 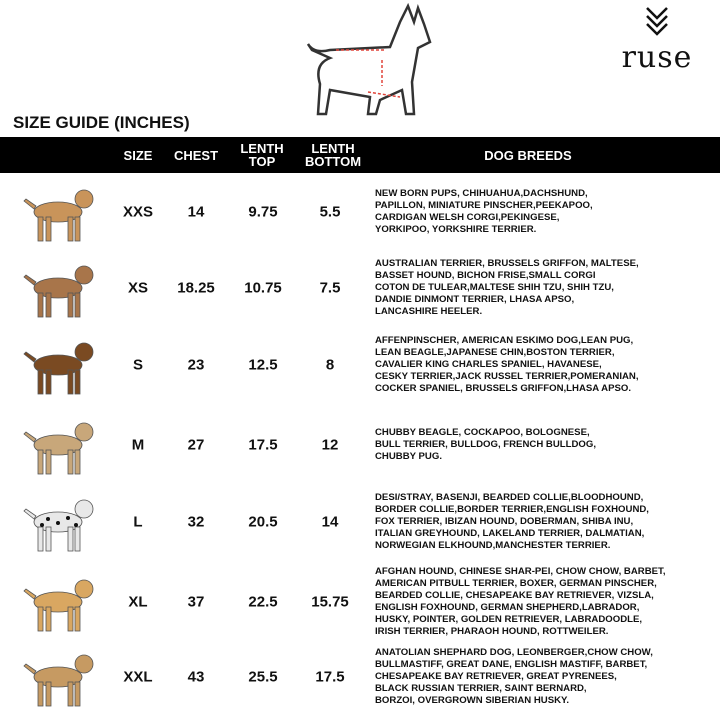 I want to click on breed-line: CHUBBY PUG., so click(x=408, y=456).